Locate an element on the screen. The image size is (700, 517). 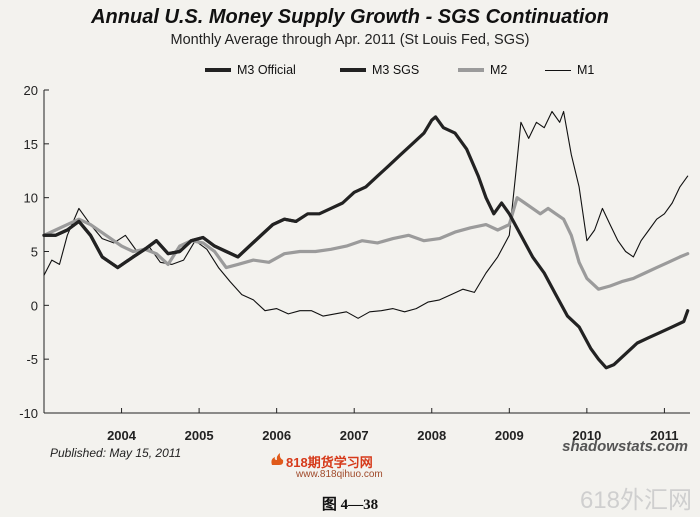
x-tick-label: 2010 is located at coordinates (586, 435).